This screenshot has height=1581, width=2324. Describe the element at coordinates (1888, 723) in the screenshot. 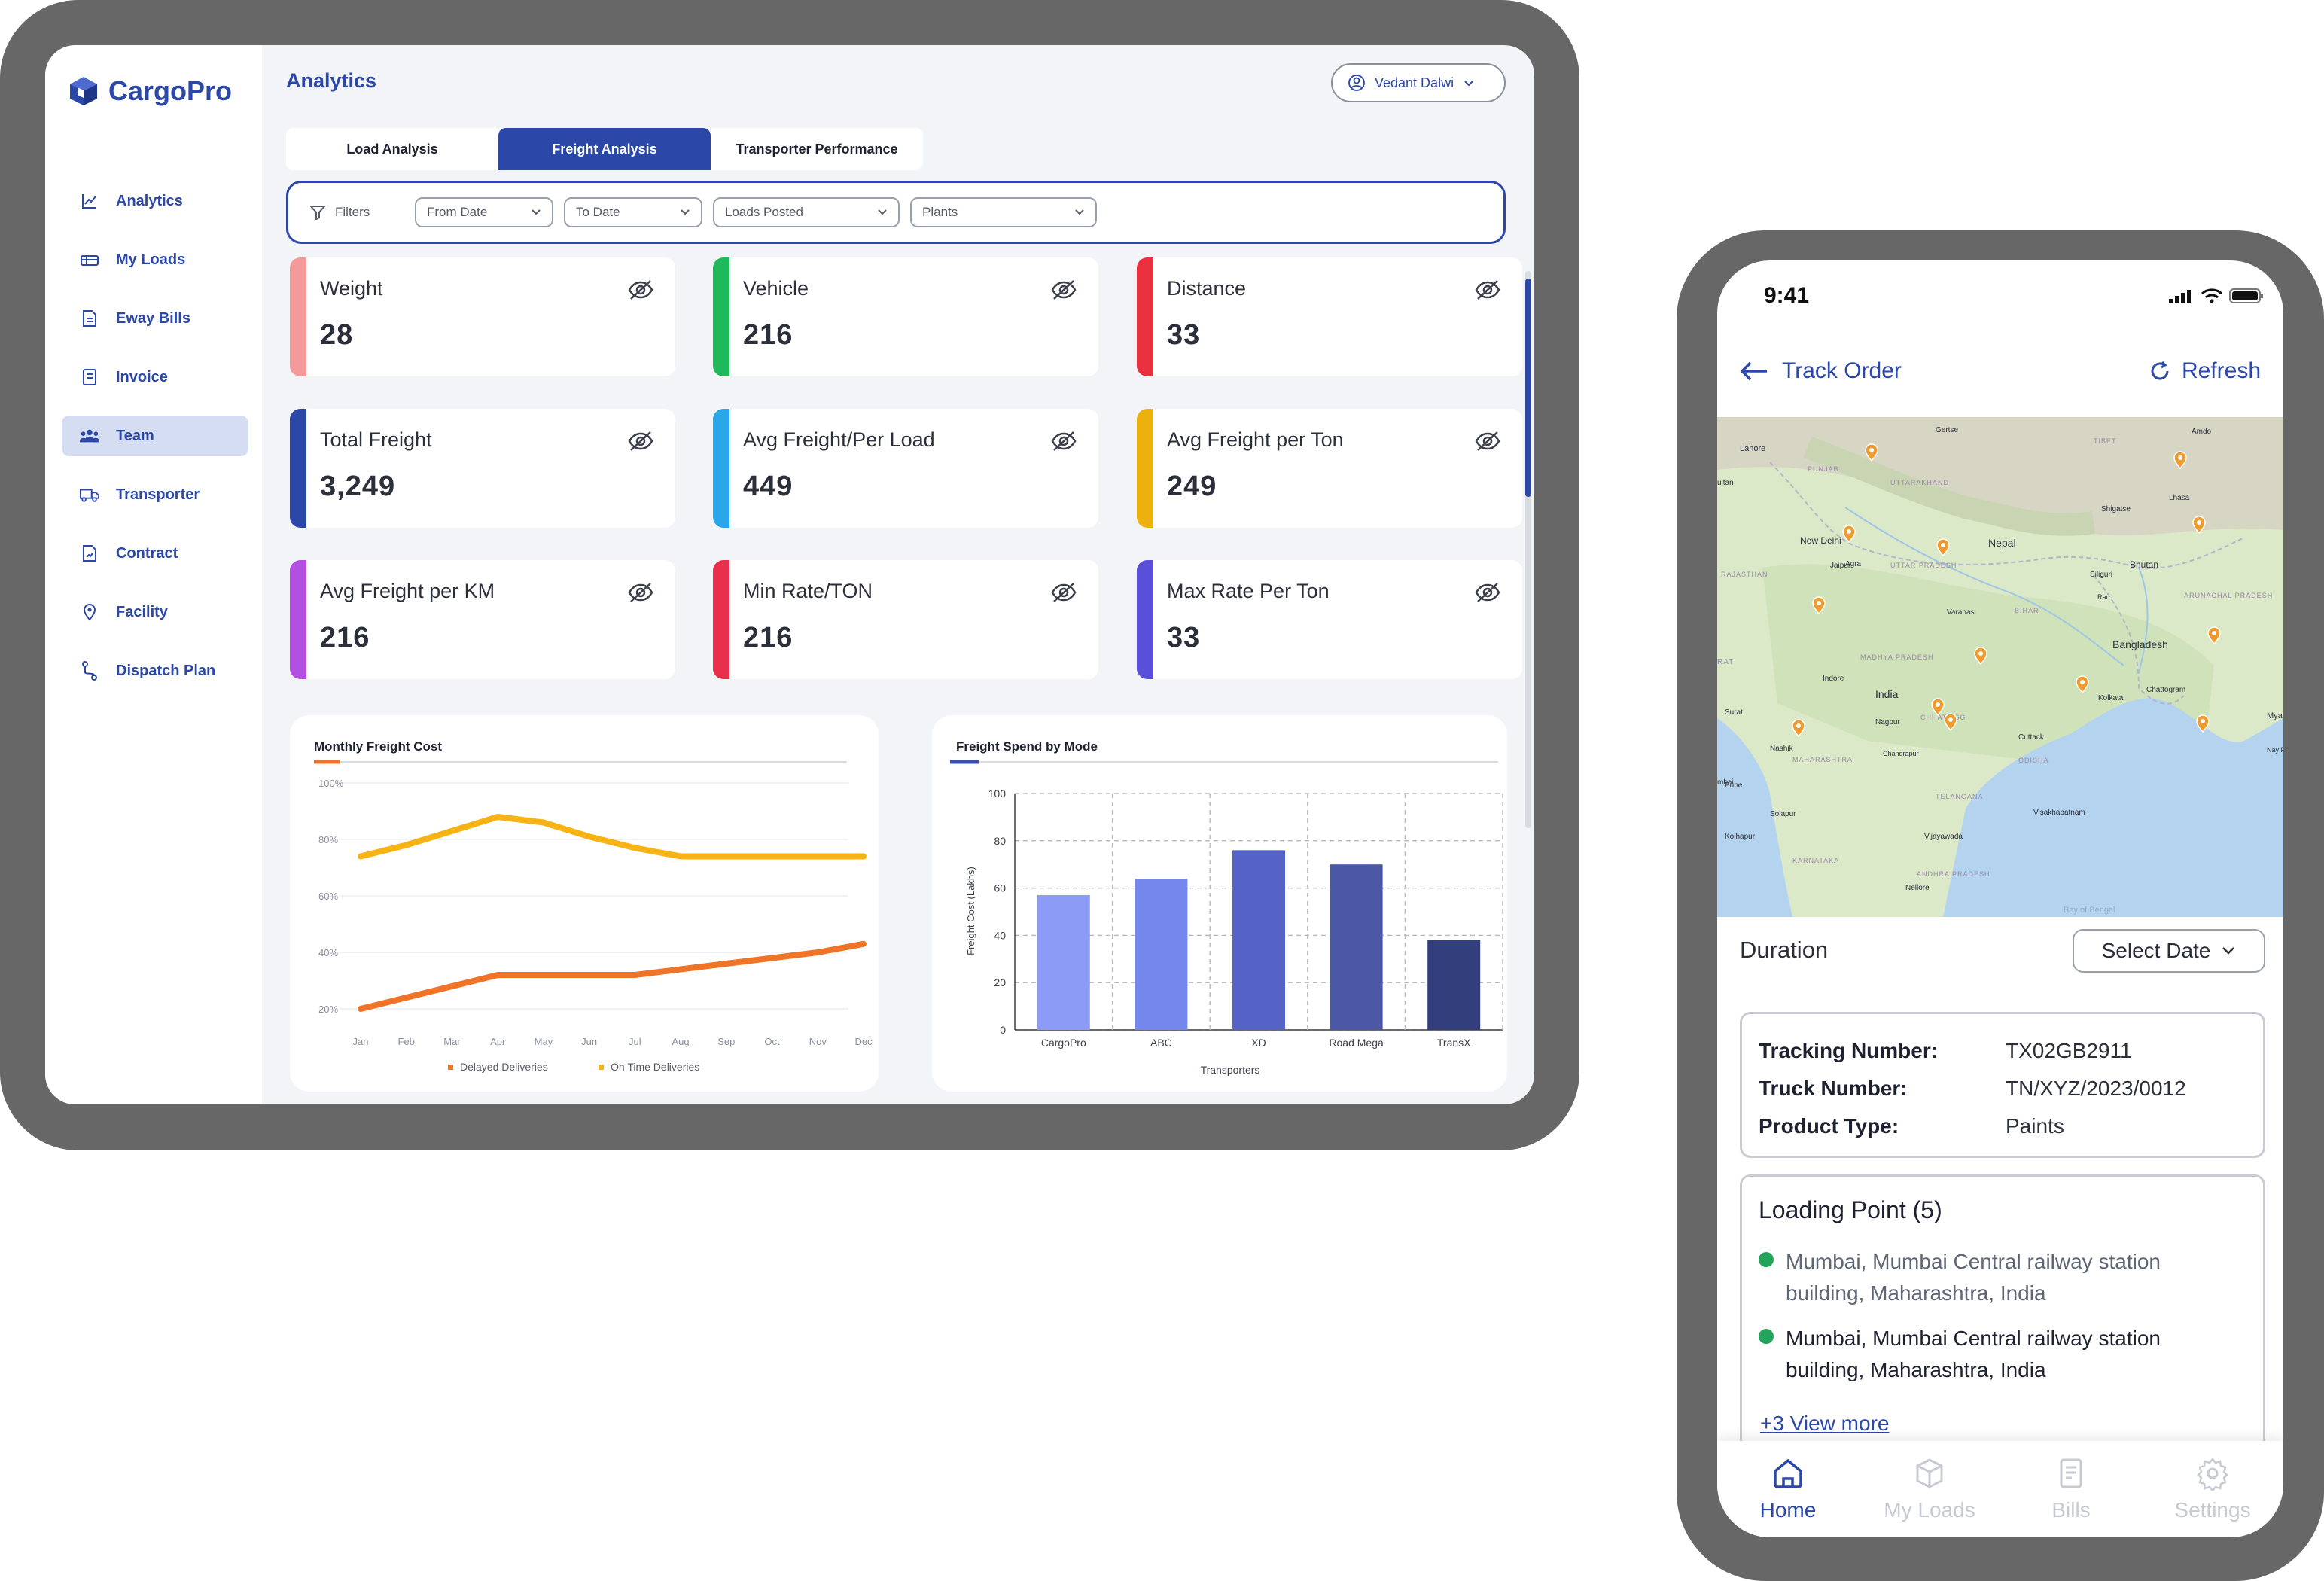

I see `map-label: Nagpur` at that location.